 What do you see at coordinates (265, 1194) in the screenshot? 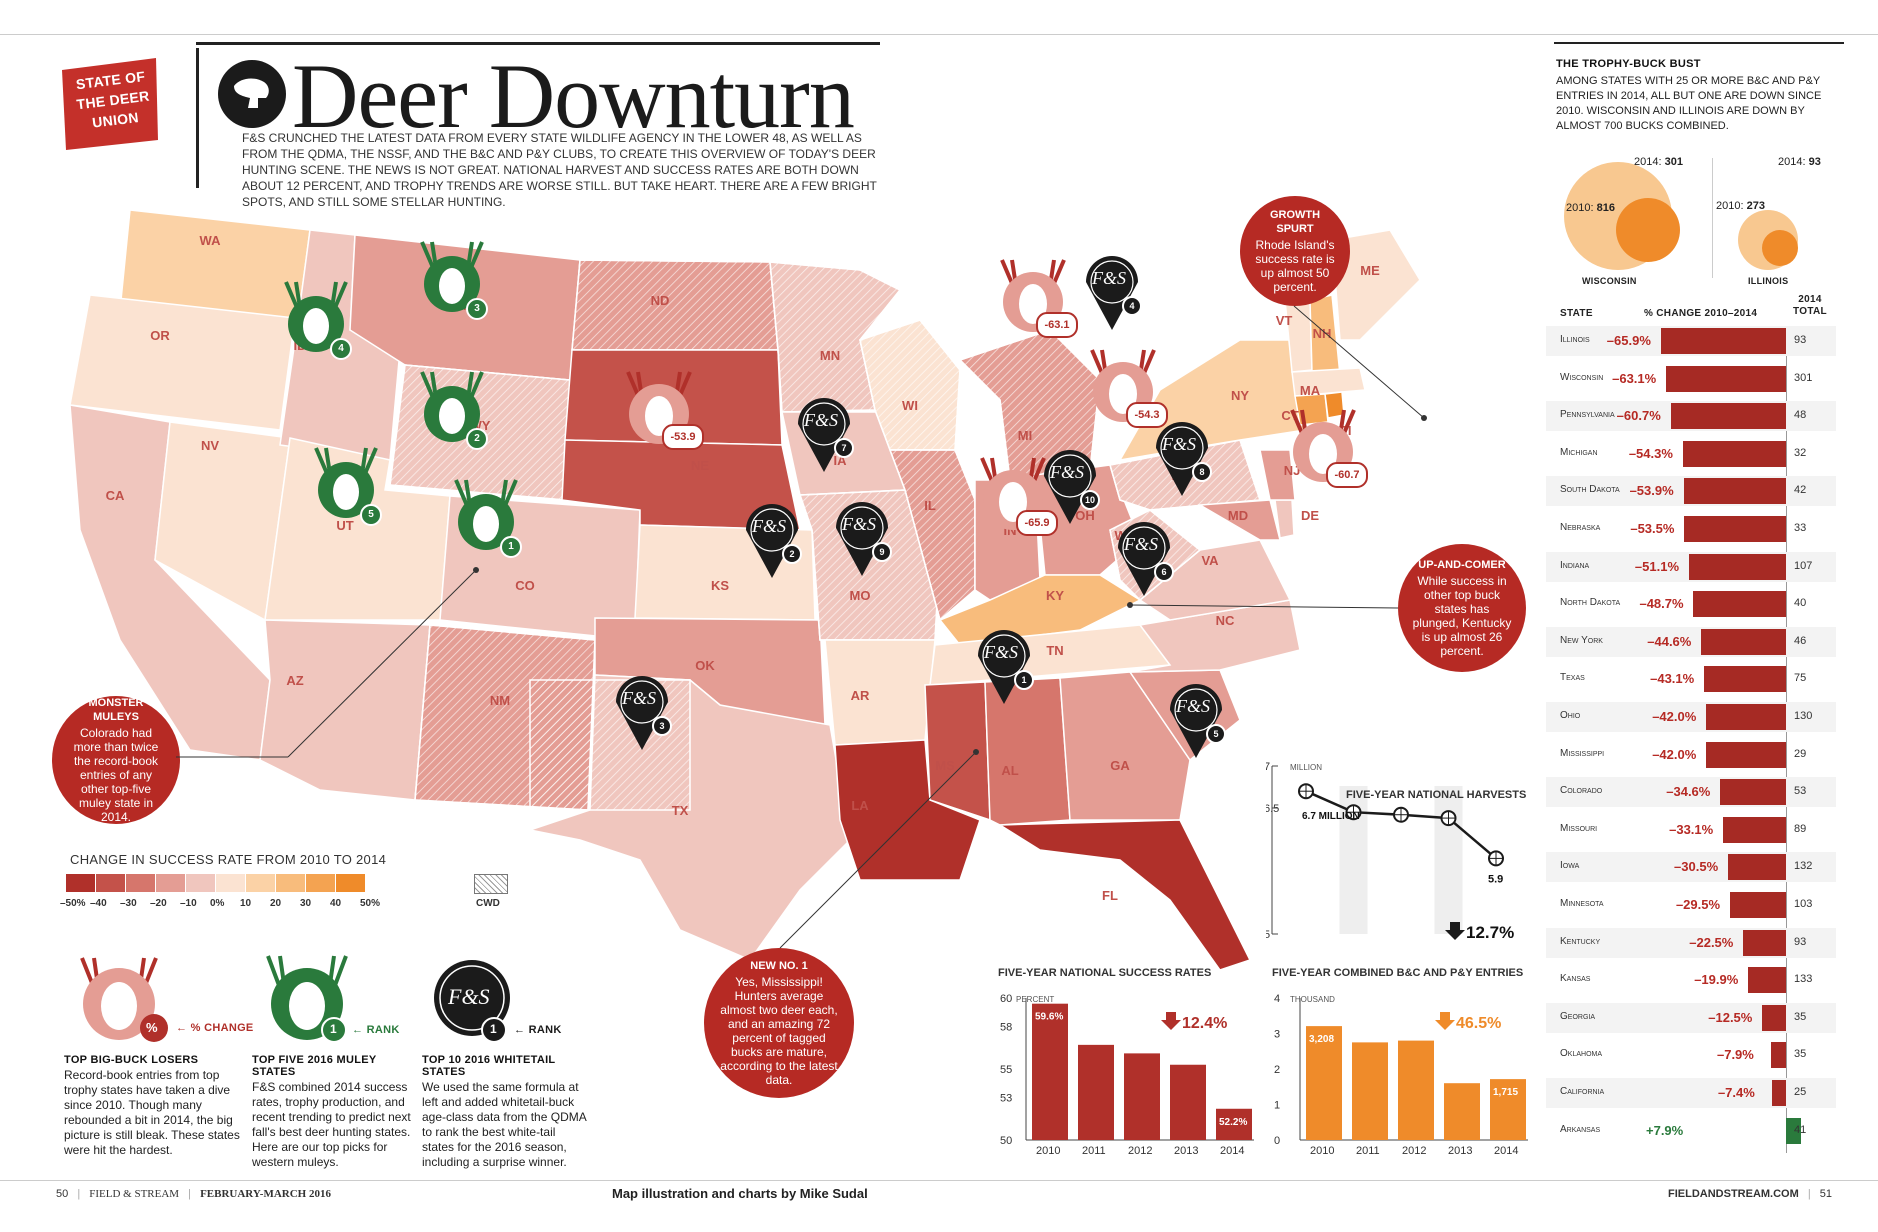
I see `footer-issue: FEBRUARY-MARCH 2016` at bounding box center [265, 1194].